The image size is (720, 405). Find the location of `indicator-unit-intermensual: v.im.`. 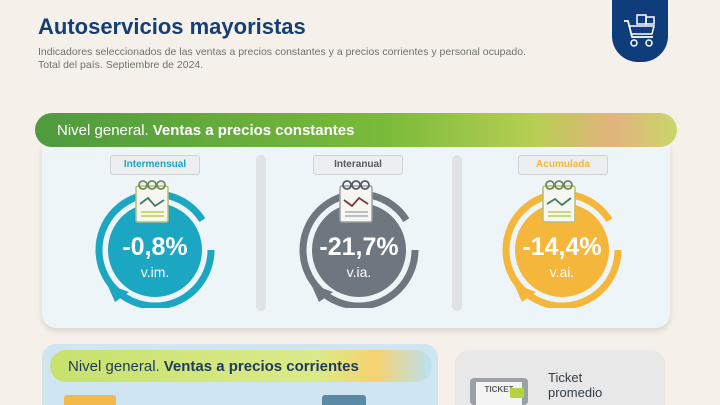

indicator-unit-intermensual: v.im. is located at coordinates (155, 272).